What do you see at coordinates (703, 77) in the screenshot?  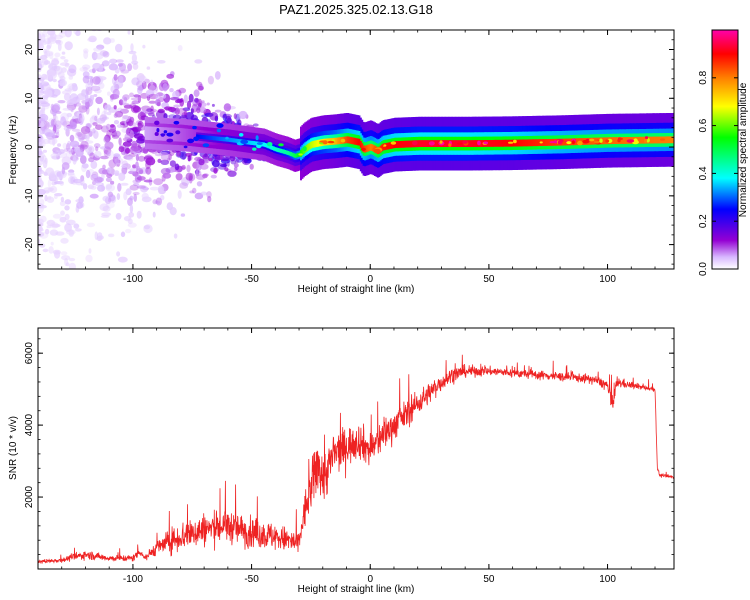 I see `colorbar-tick-label: 0.8` at bounding box center [703, 77].